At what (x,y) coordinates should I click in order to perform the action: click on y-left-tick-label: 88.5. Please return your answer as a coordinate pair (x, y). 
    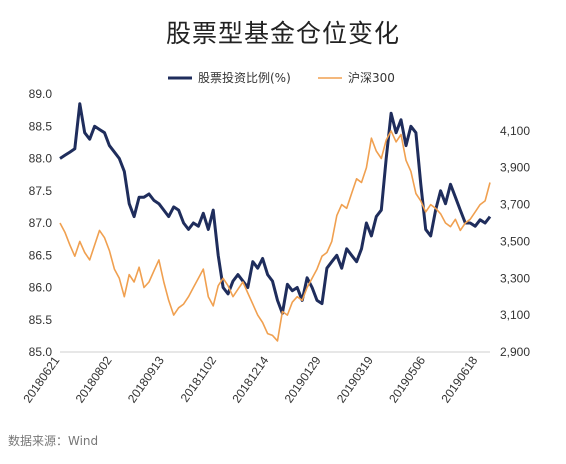
    Looking at the image, I should click on (41, 126).